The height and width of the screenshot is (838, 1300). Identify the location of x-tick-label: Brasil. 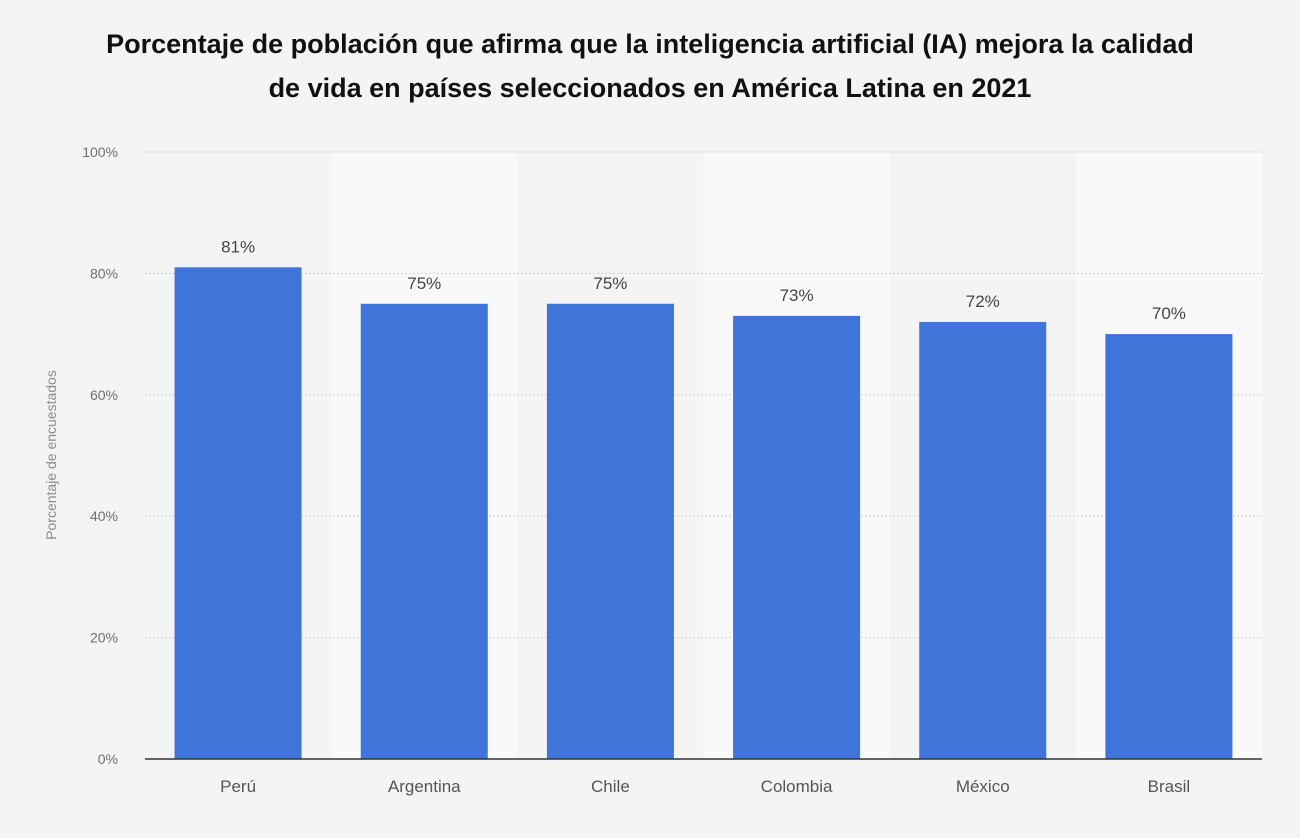
(1169, 786).